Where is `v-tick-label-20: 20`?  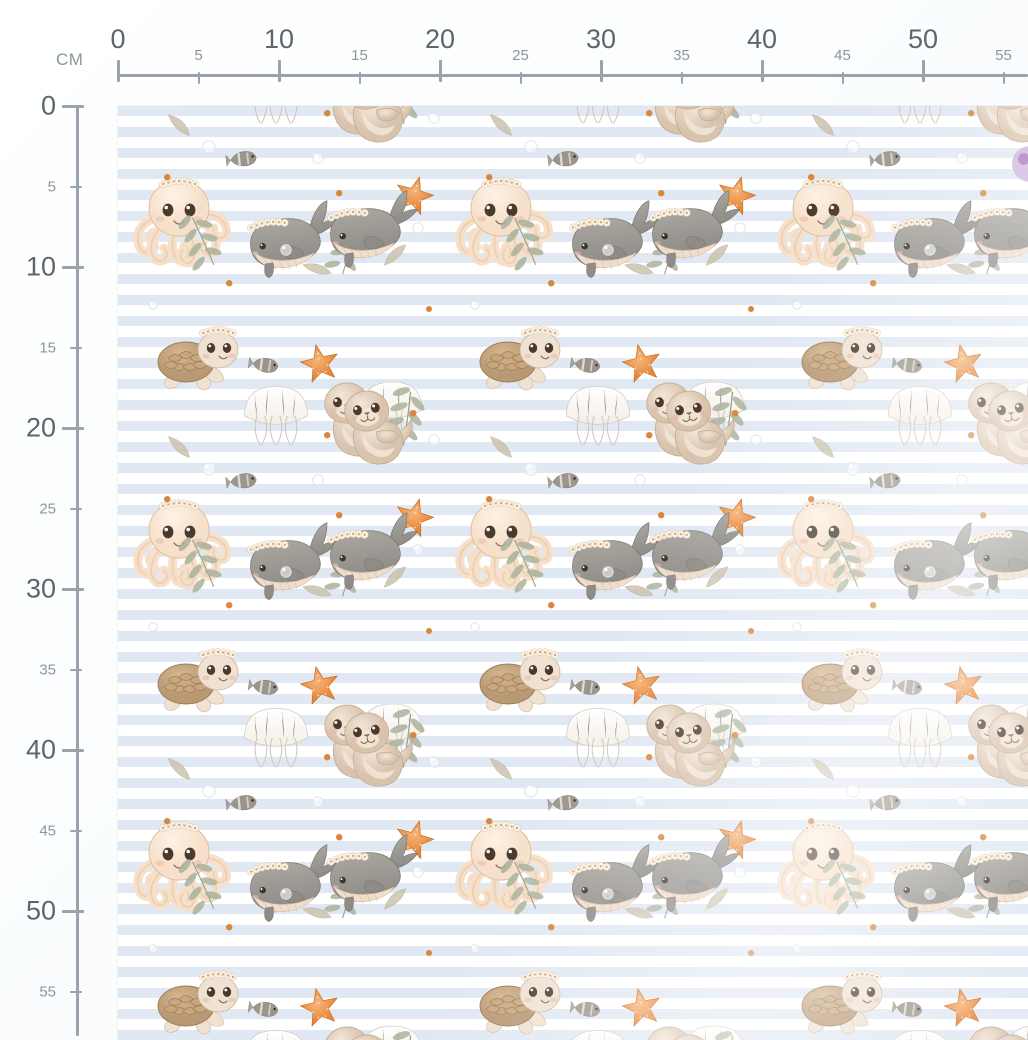
v-tick-label-20: 20 is located at coordinates (40, 427).